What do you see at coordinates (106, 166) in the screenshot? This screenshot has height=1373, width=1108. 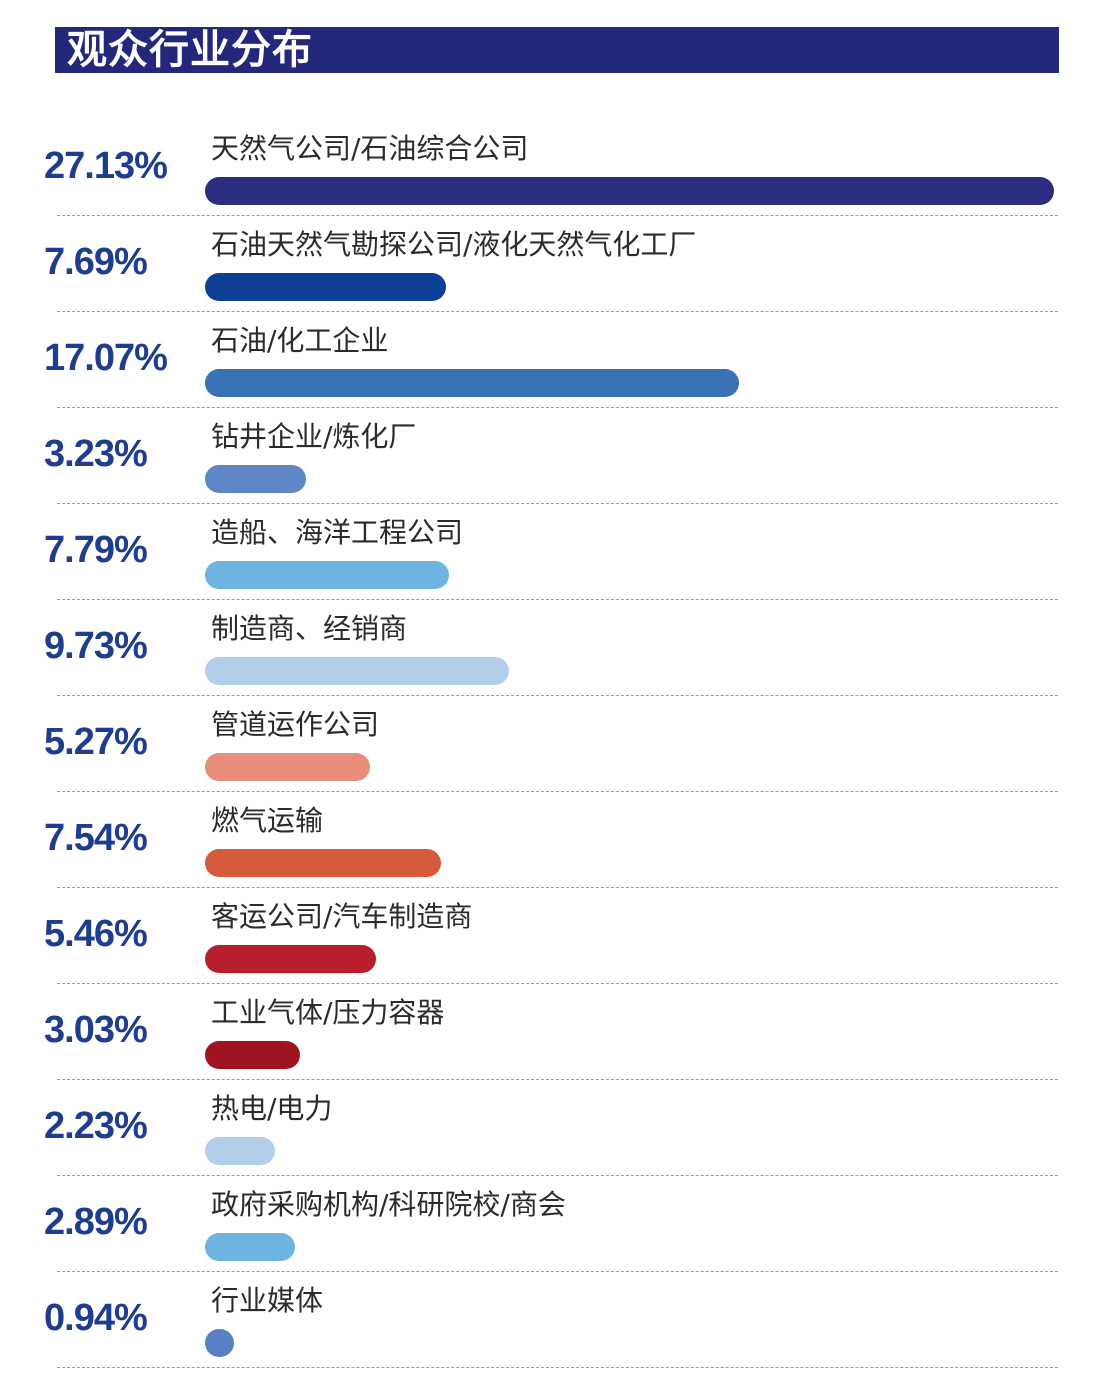 I see `value-label: 27.13%` at bounding box center [106, 166].